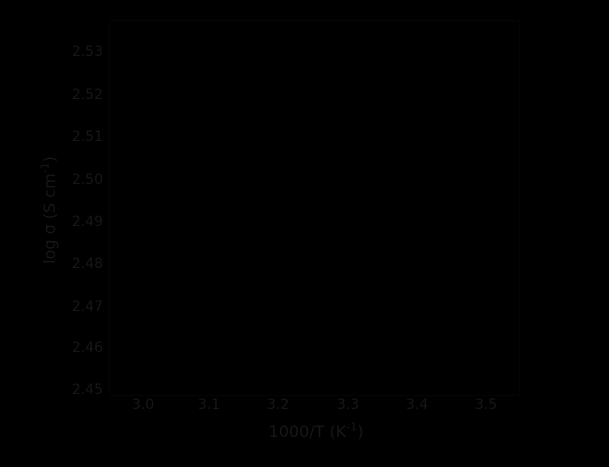  I want to click on y-tick-label: 2.50, so click(87, 180).